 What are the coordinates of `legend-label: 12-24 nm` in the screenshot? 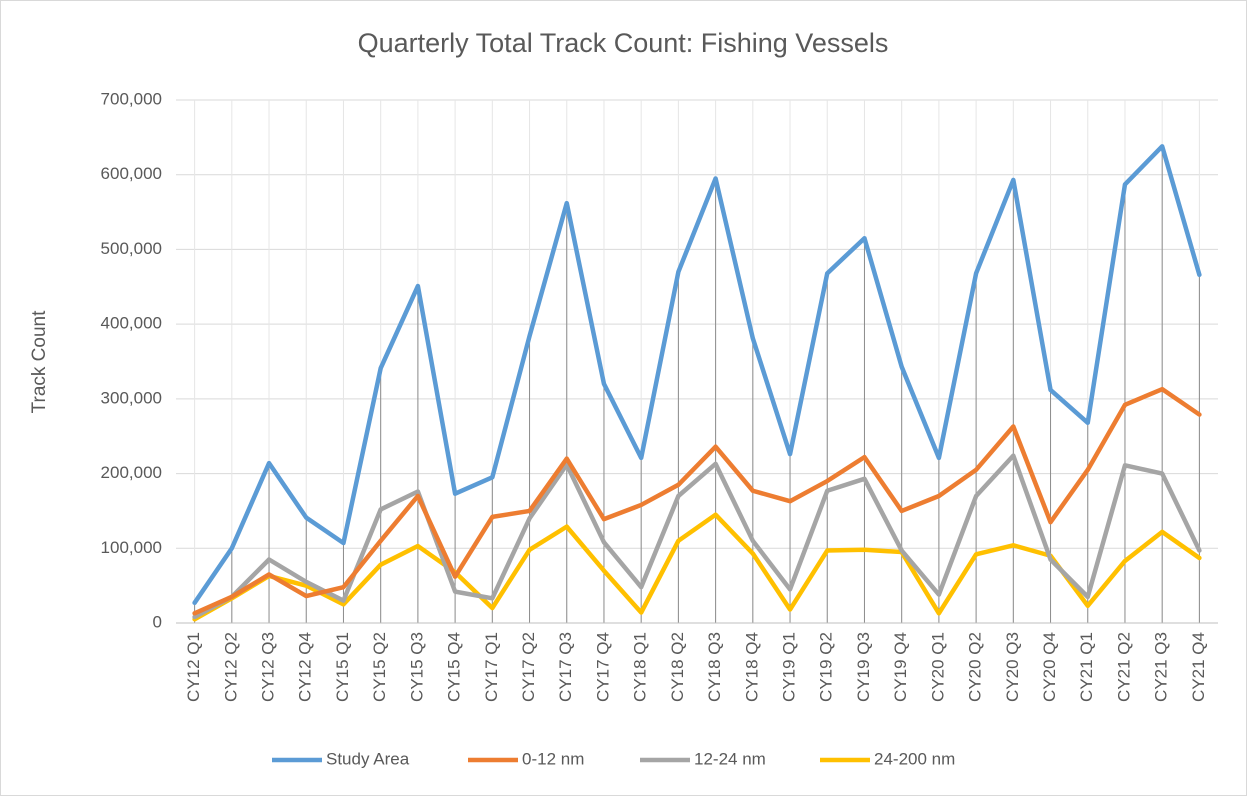 It's located at (730, 758).